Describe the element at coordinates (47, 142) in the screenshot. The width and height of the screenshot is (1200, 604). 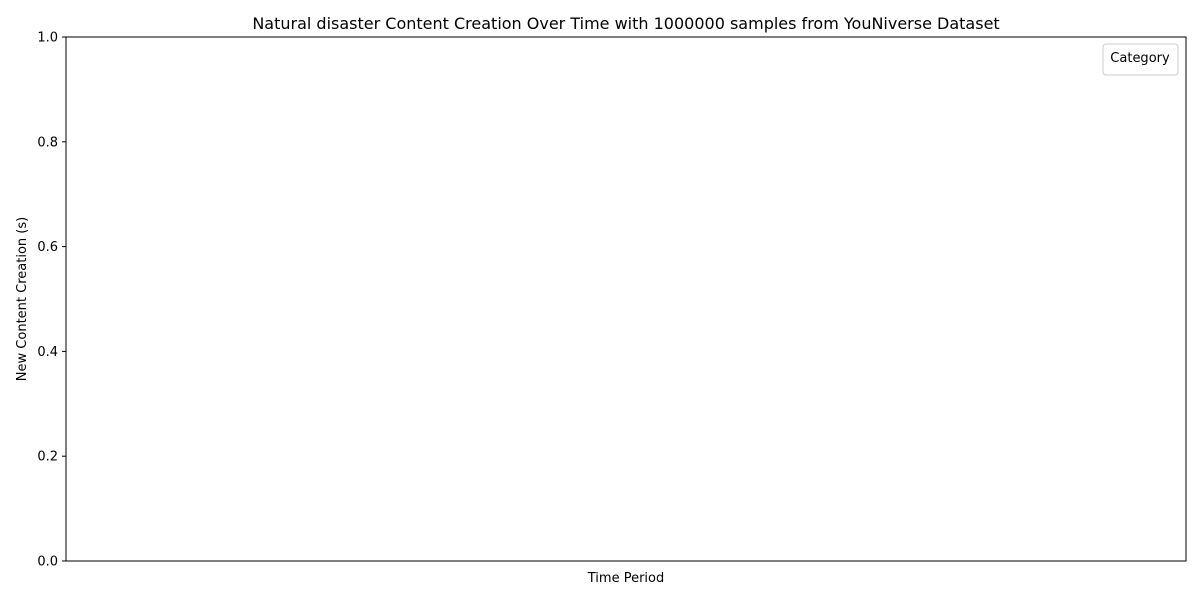
I see `y-tick-label: 0.8` at that location.